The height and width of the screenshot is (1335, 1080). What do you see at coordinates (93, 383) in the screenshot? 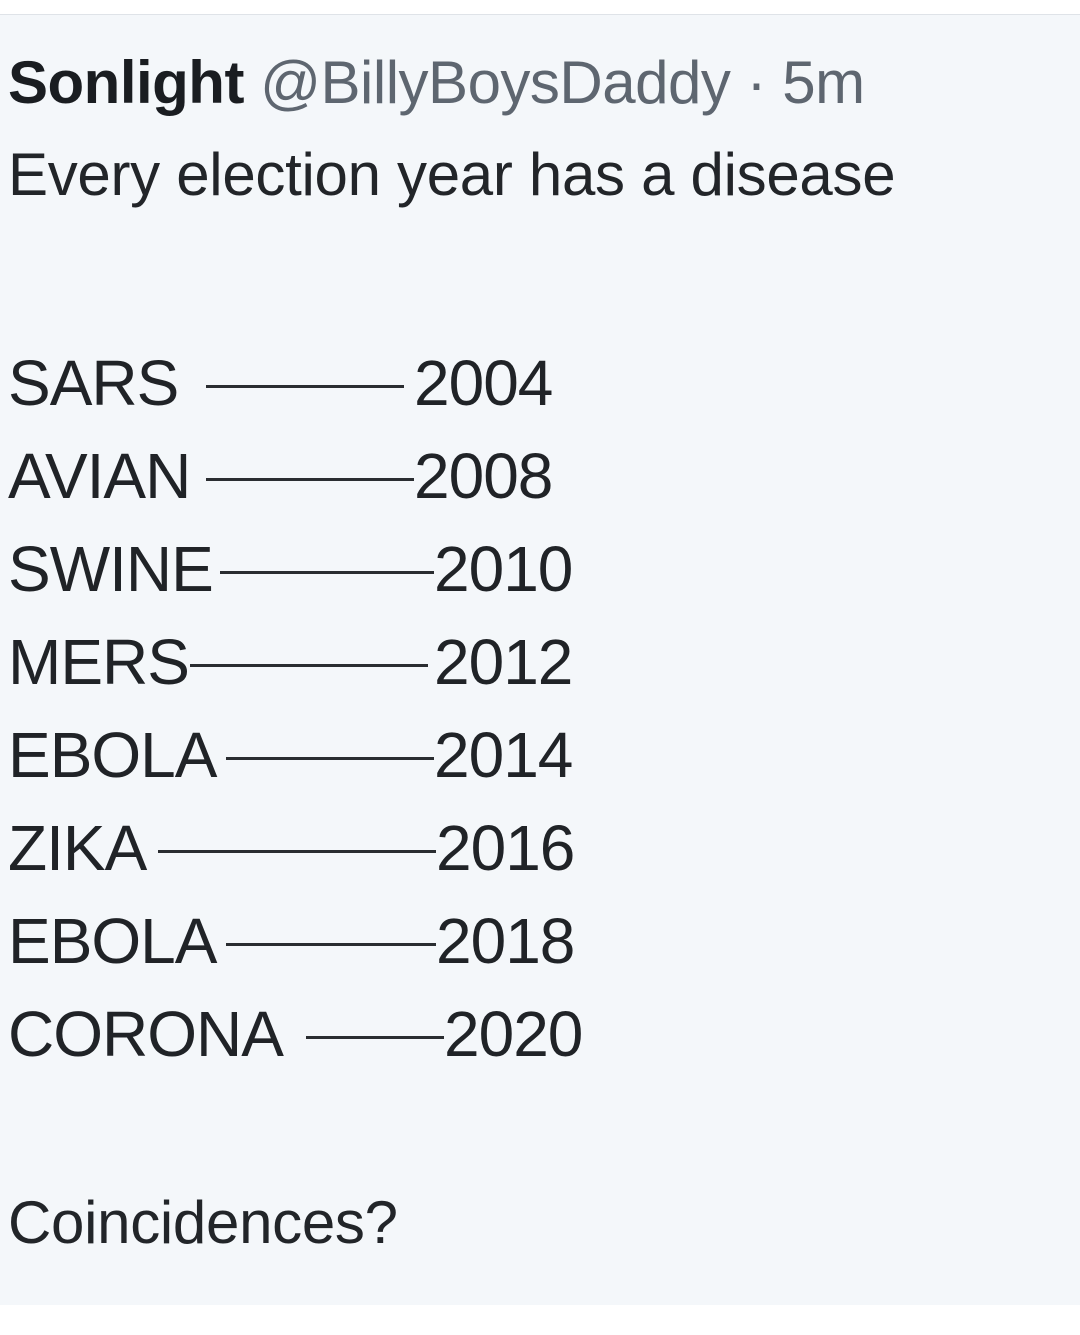
I see `disease-name: SARS` at bounding box center [93, 383].